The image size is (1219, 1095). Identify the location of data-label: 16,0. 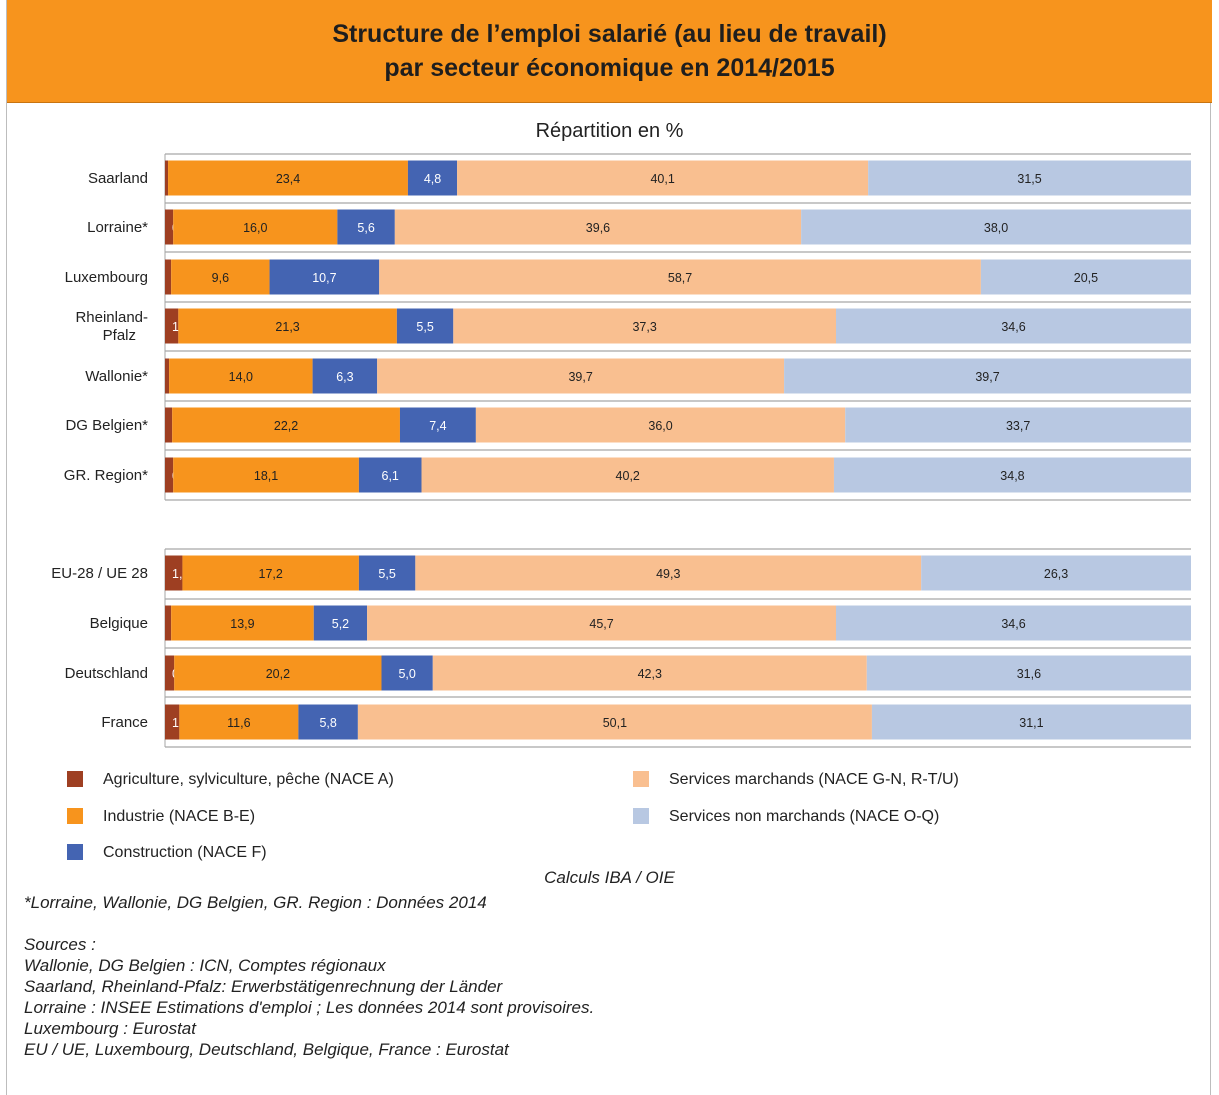
(255, 228).